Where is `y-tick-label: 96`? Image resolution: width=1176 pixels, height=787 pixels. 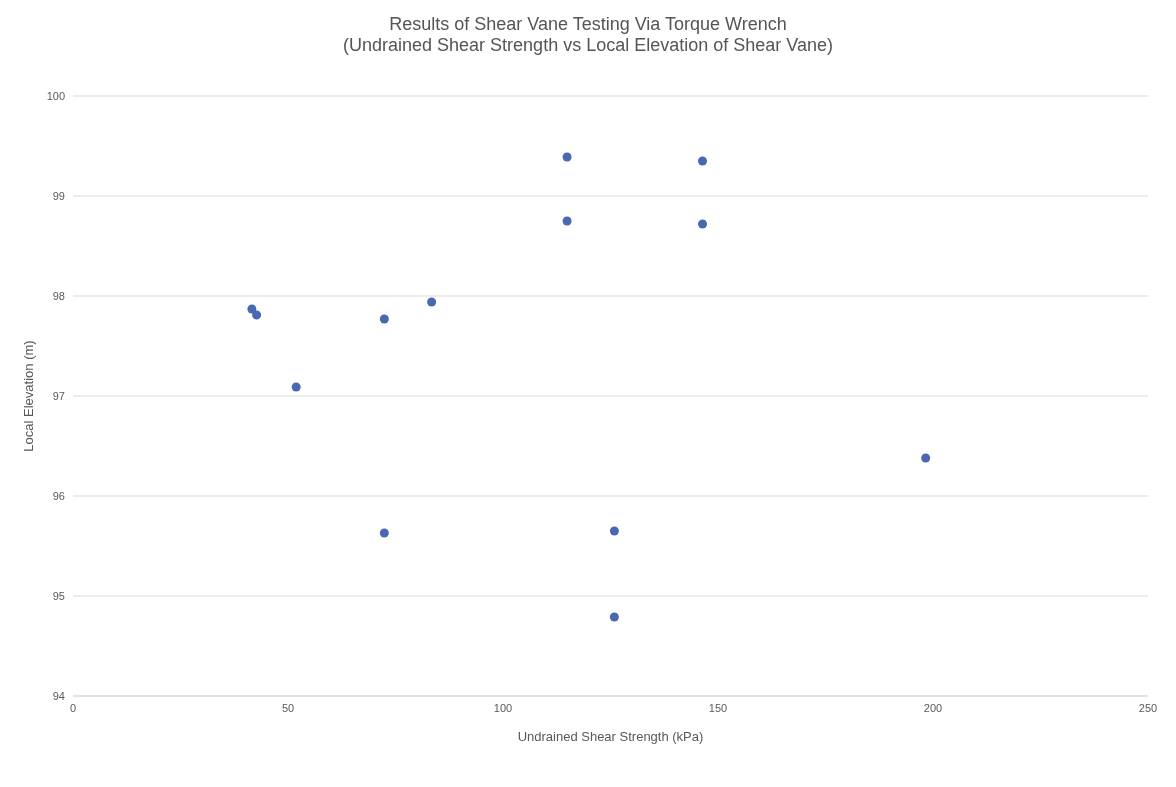
y-tick-label: 96 is located at coordinates (58, 495).